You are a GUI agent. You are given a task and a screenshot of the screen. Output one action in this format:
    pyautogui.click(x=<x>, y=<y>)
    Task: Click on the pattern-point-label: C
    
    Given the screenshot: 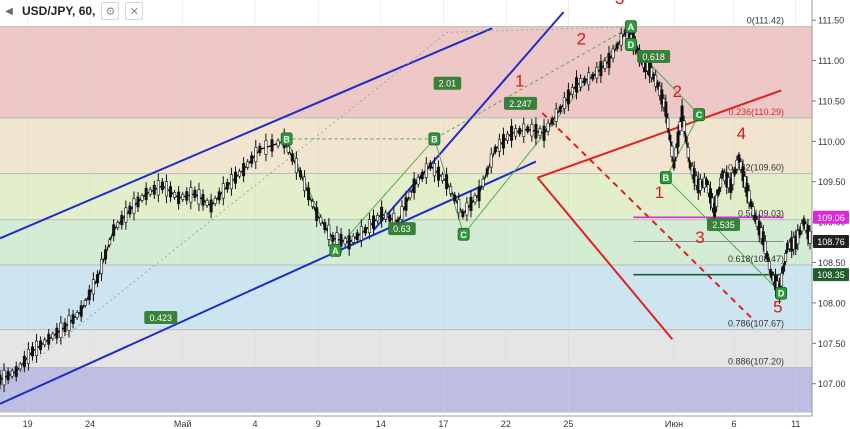 What is the action you would take?
    pyautogui.click(x=699, y=115)
    